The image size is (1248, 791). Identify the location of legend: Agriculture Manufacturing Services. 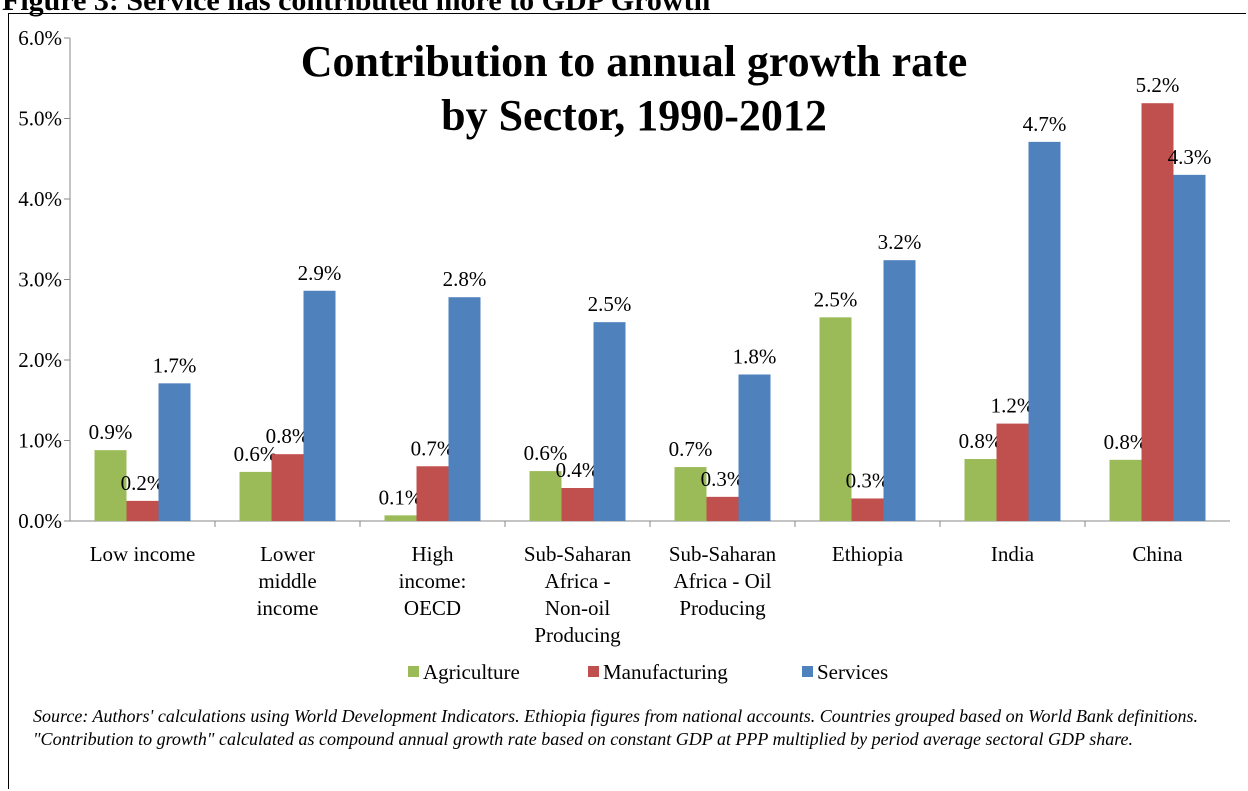
(648, 672).